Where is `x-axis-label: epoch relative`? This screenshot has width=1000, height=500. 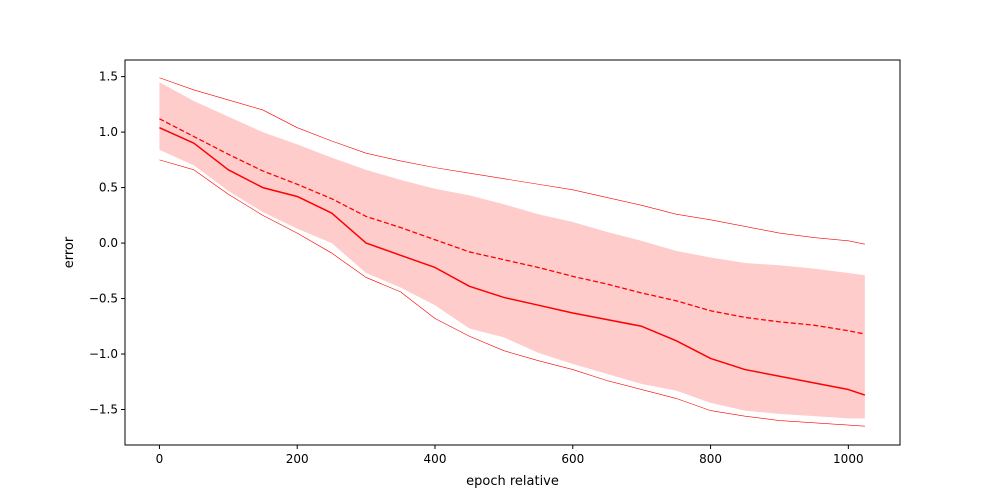
x-axis-label: epoch relative is located at coordinates (512, 481).